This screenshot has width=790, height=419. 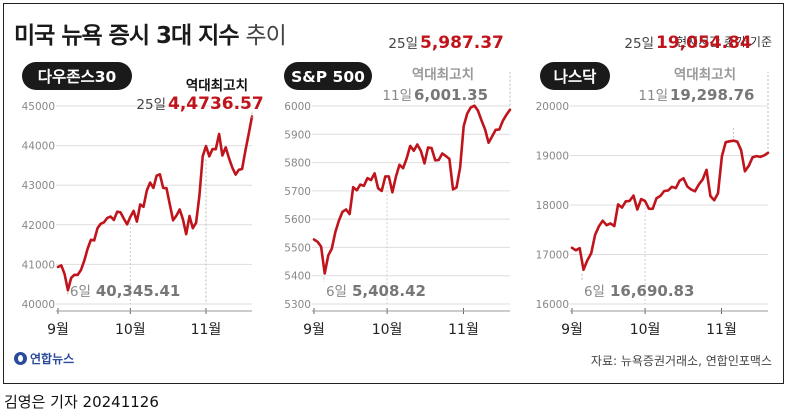 What do you see at coordinates (38, 226) in the screenshot?
I see `y-tick-label: 42000` at bounding box center [38, 226].